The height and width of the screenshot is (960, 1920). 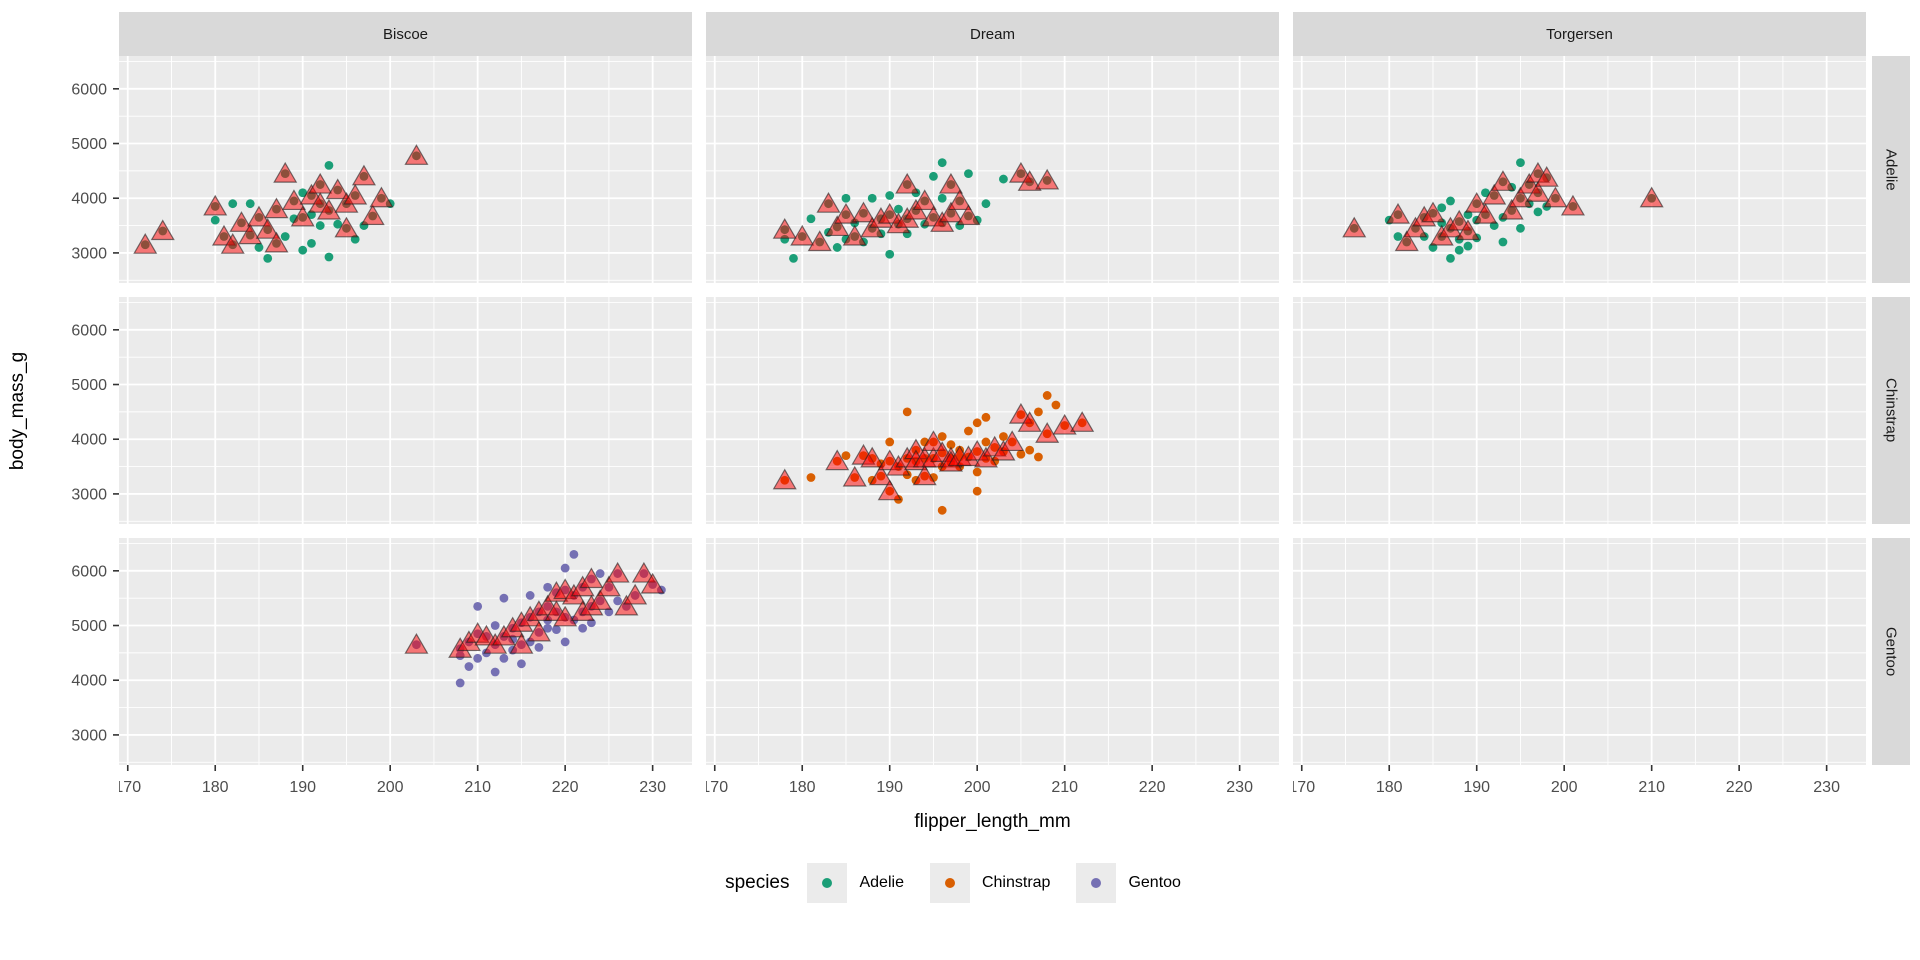 What do you see at coordinates (757, 882) in the screenshot?
I see `legend-title: species` at bounding box center [757, 882].